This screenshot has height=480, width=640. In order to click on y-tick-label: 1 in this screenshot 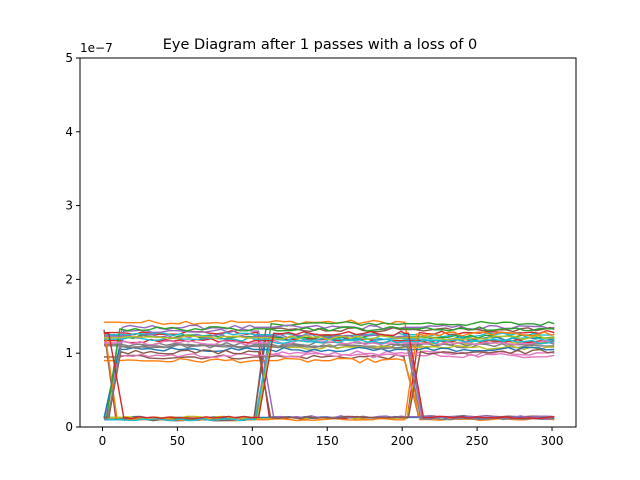, I will do `click(69, 353)`.